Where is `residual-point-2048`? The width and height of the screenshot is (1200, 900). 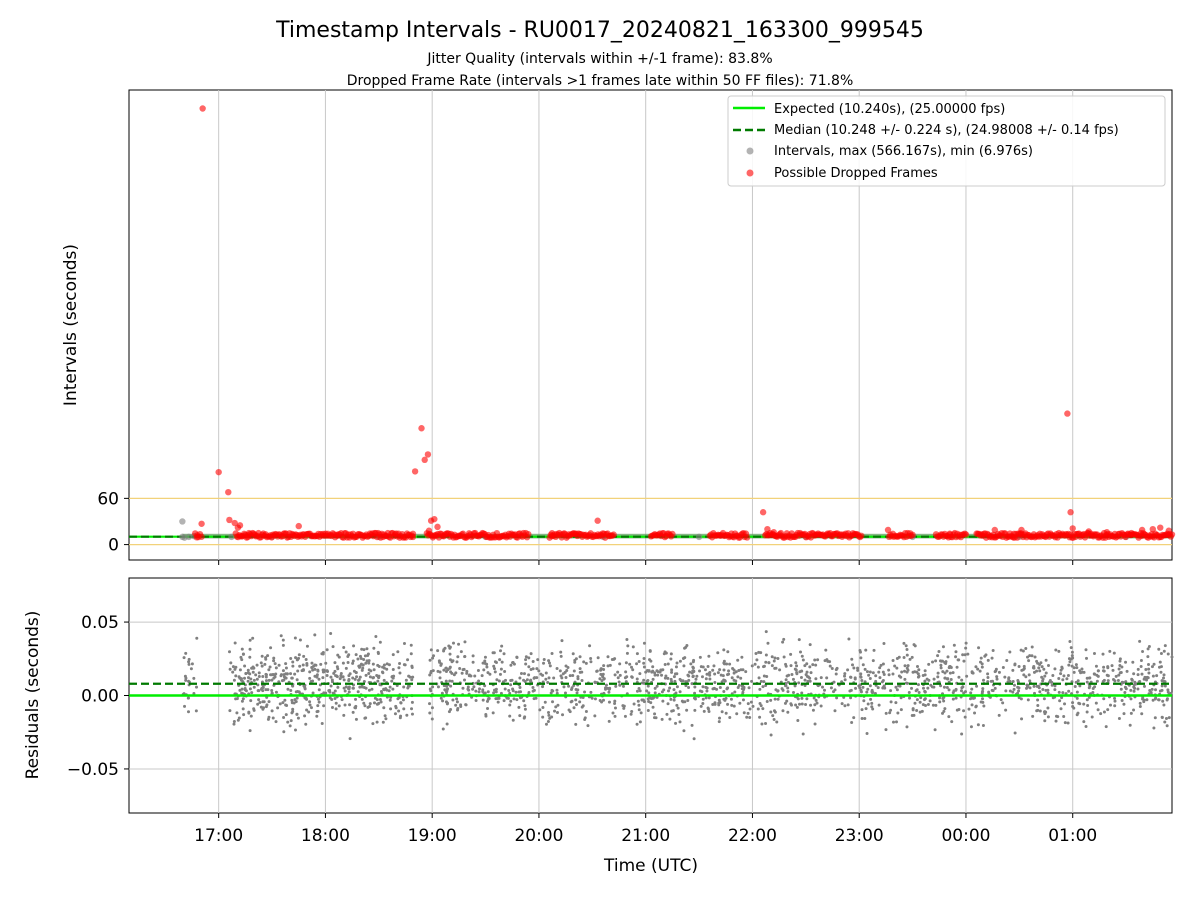
residual-point-2048 is located at coordinates (785, 686).